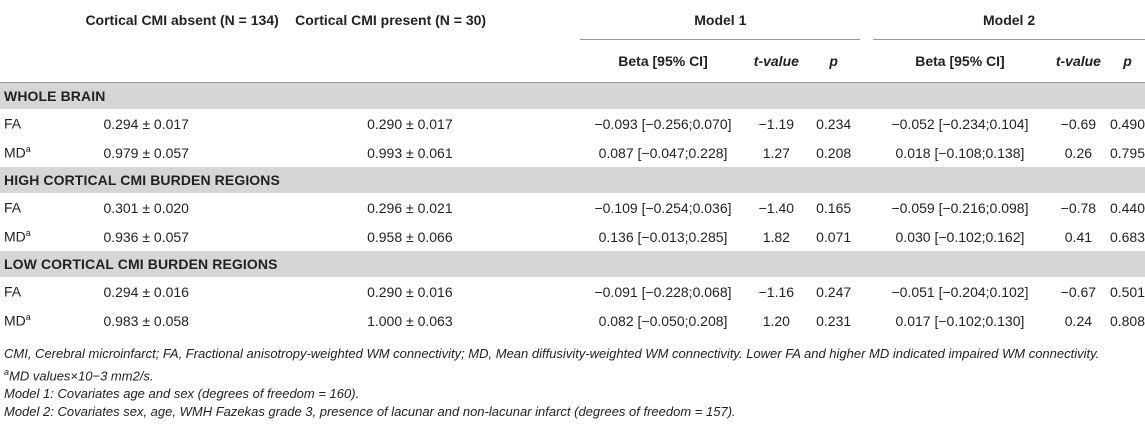 This screenshot has width=1145, height=446. I want to click on cell-p-model1: 0.165, so click(834, 207).